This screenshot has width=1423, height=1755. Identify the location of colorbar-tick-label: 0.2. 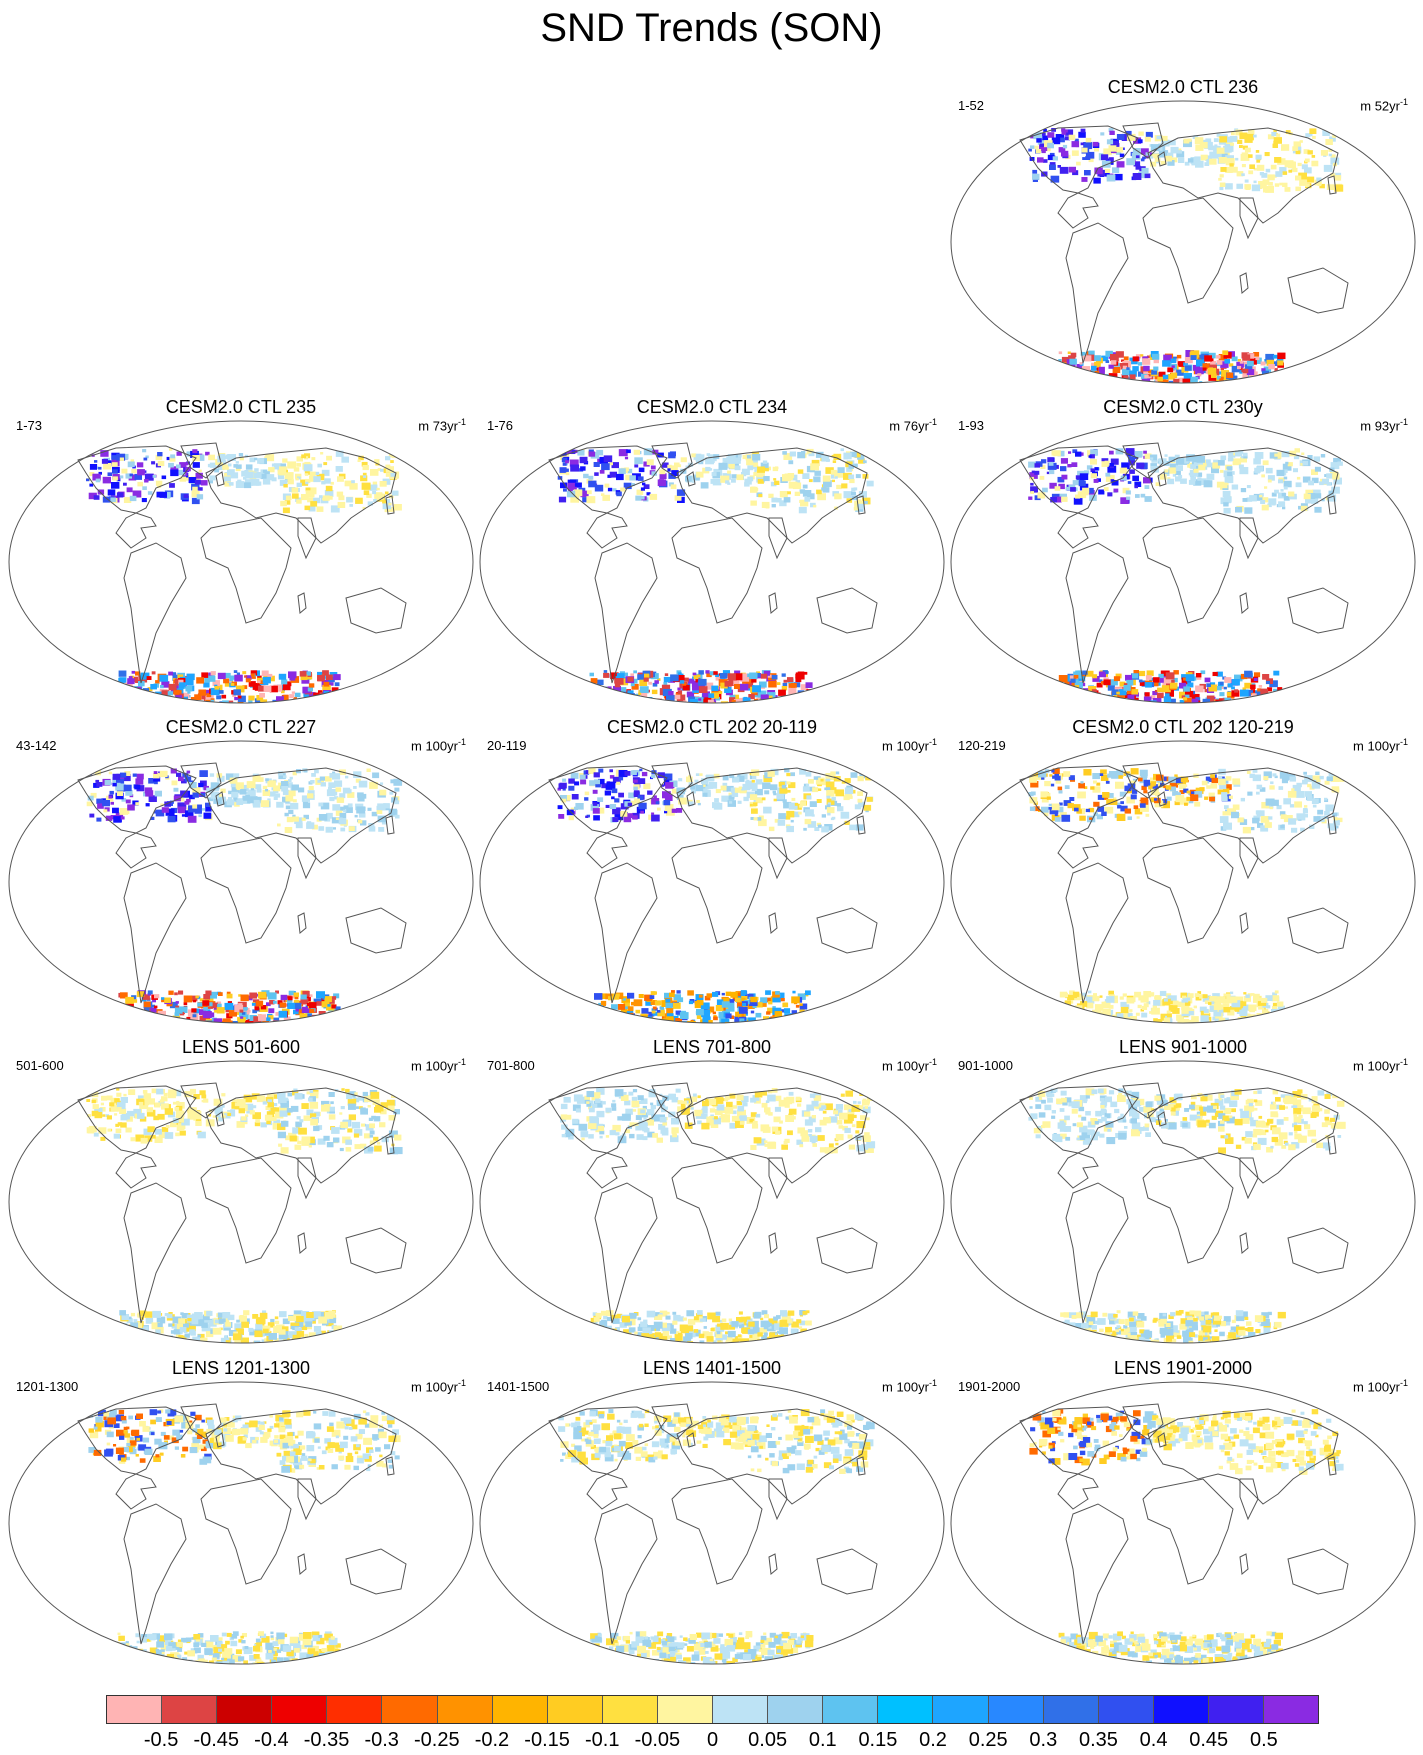
(933, 1740).